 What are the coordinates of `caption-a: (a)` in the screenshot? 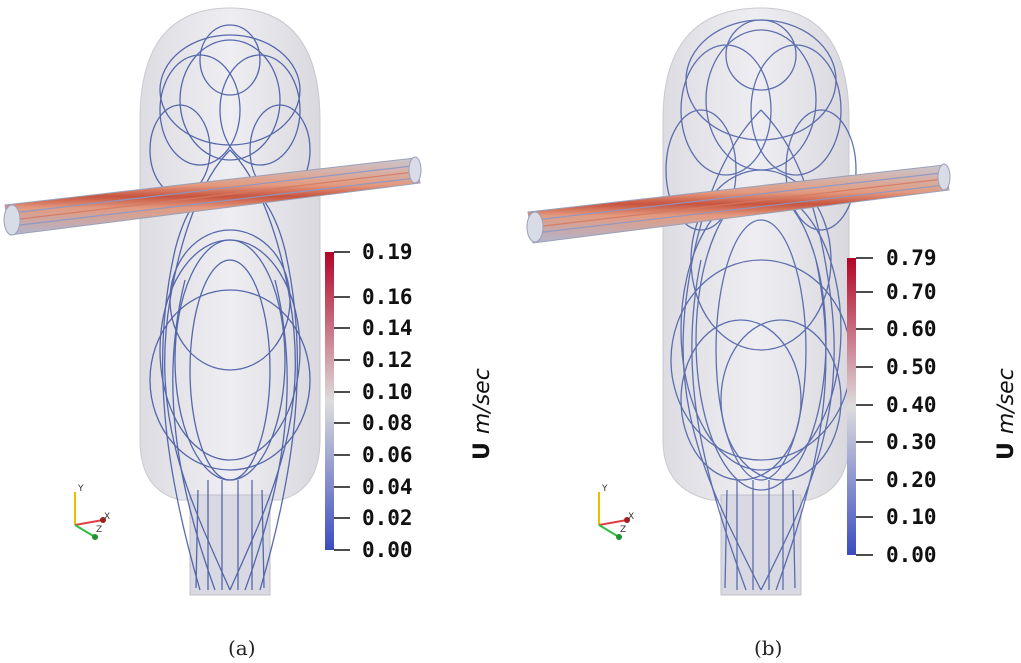 It's located at (242, 648).